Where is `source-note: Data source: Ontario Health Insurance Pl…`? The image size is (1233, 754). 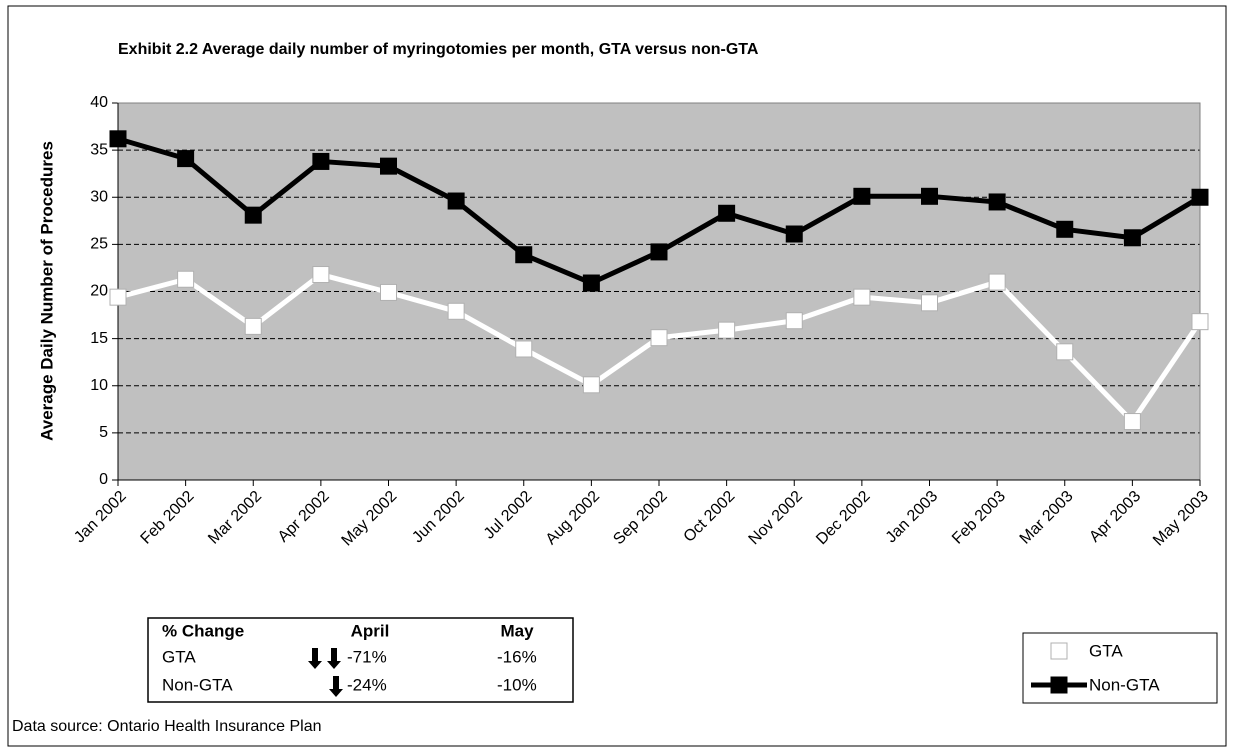 source-note: Data source: Ontario Health Insurance Pl… is located at coordinates (167, 726).